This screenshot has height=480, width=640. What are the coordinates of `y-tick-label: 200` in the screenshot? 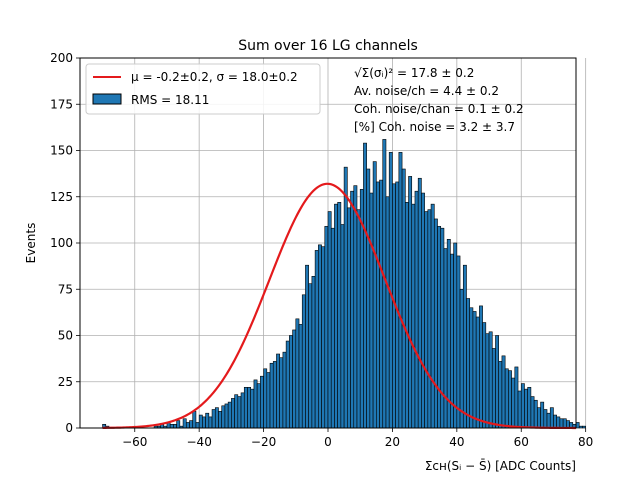 It's located at (61, 58).